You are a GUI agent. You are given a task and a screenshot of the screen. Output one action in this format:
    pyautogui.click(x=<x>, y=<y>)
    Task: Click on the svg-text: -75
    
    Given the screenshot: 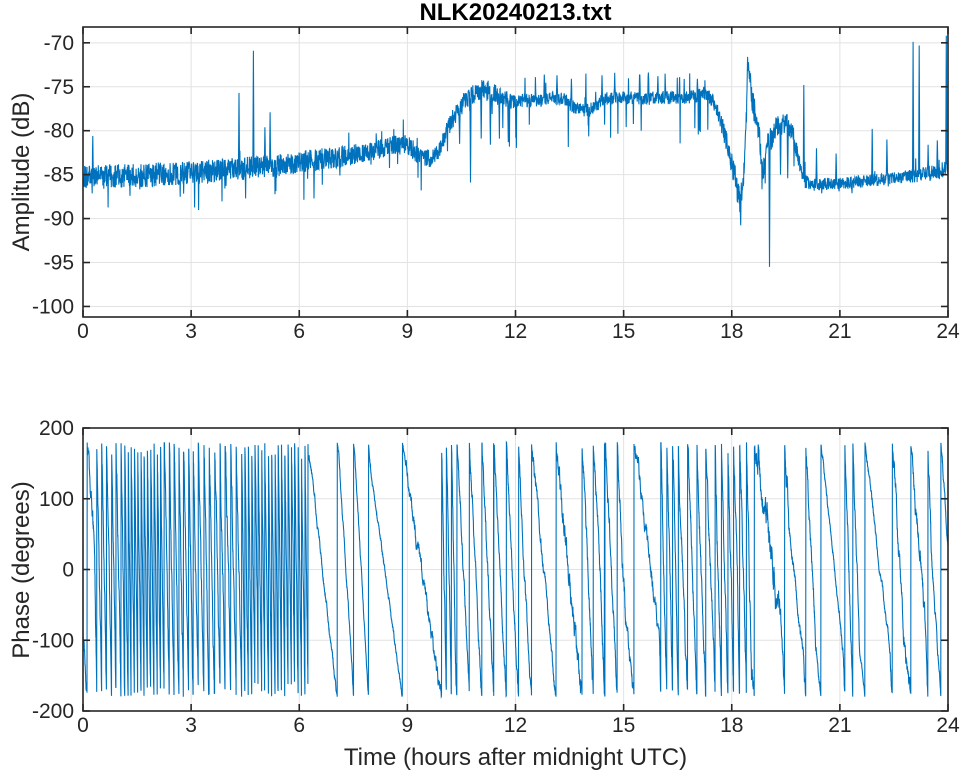 What is the action you would take?
    pyautogui.click(x=59, y=87)
    